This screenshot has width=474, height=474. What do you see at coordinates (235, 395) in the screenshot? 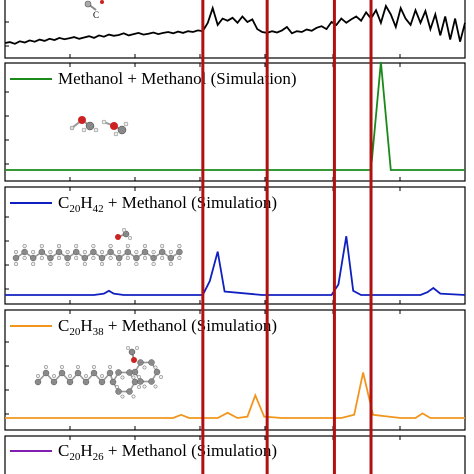
I see `c20h38-spectrum-line` at bounding box center [235, 395].